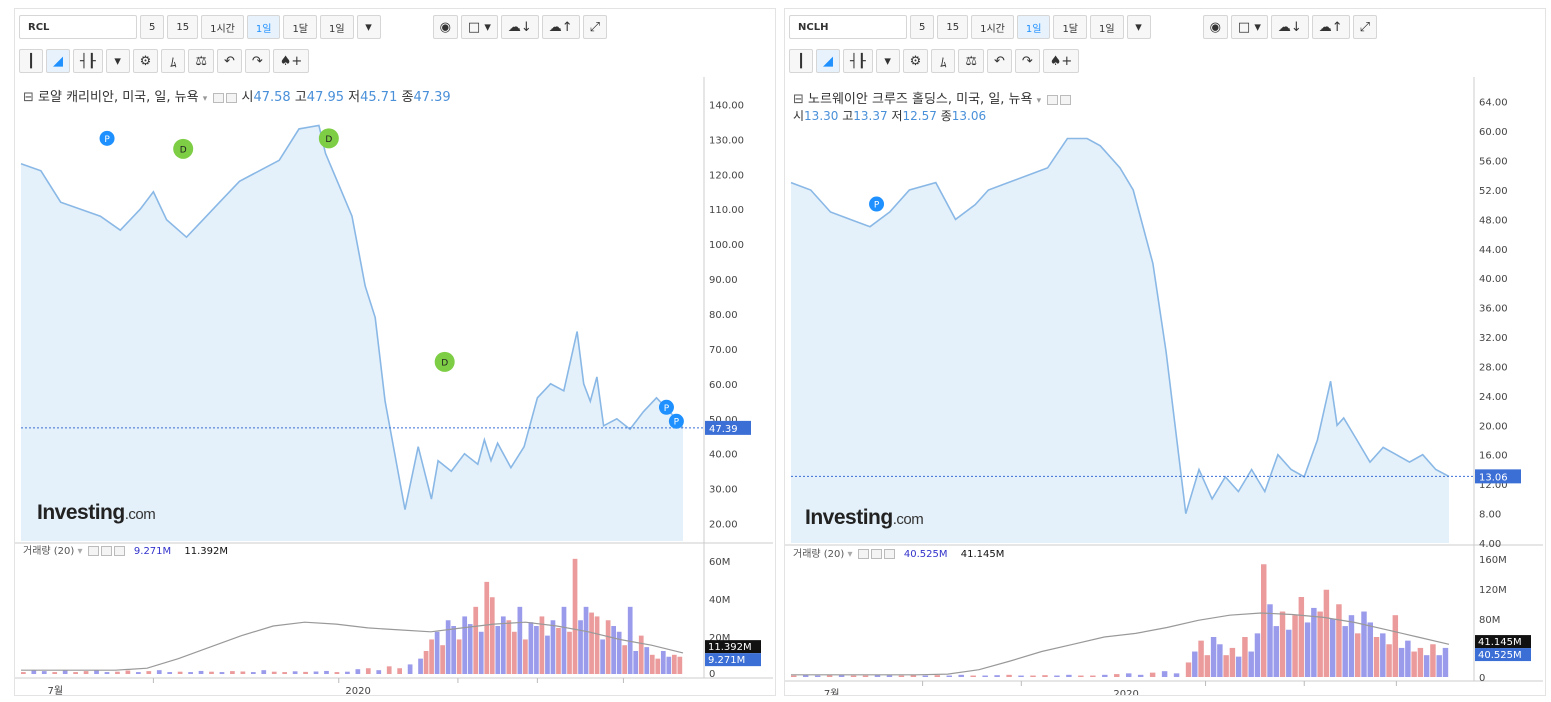 Image resolution: width=1551 pixels, height=702 pixels. Describe the element at coordinates (723, 420) in the screenshot. I see `price-tick-label: 50.00` at that location.